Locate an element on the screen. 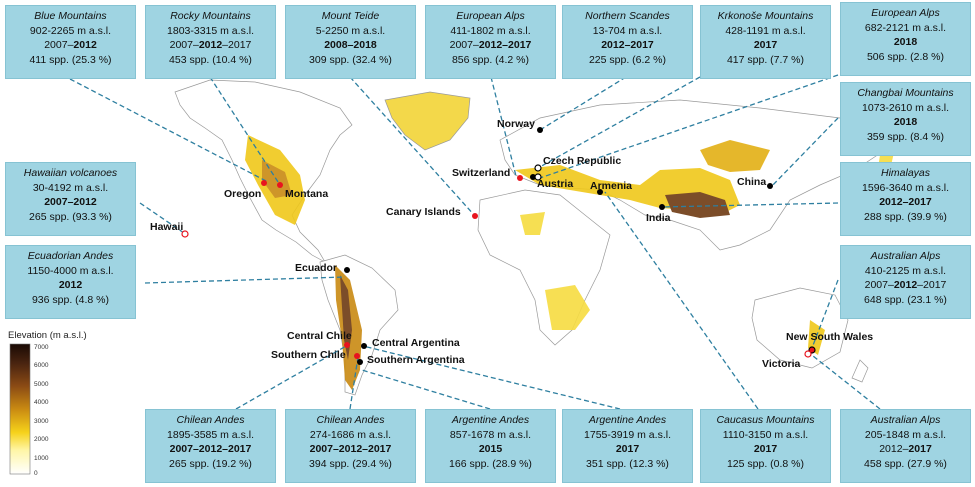  place-label-new-south-wales: New South Wales is located at coordinates (830, 337).